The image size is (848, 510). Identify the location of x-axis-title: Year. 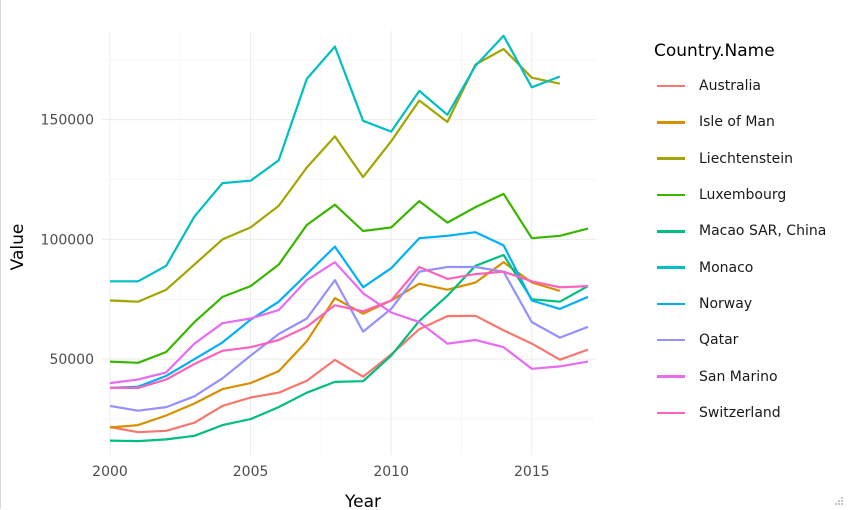
(362, 501).